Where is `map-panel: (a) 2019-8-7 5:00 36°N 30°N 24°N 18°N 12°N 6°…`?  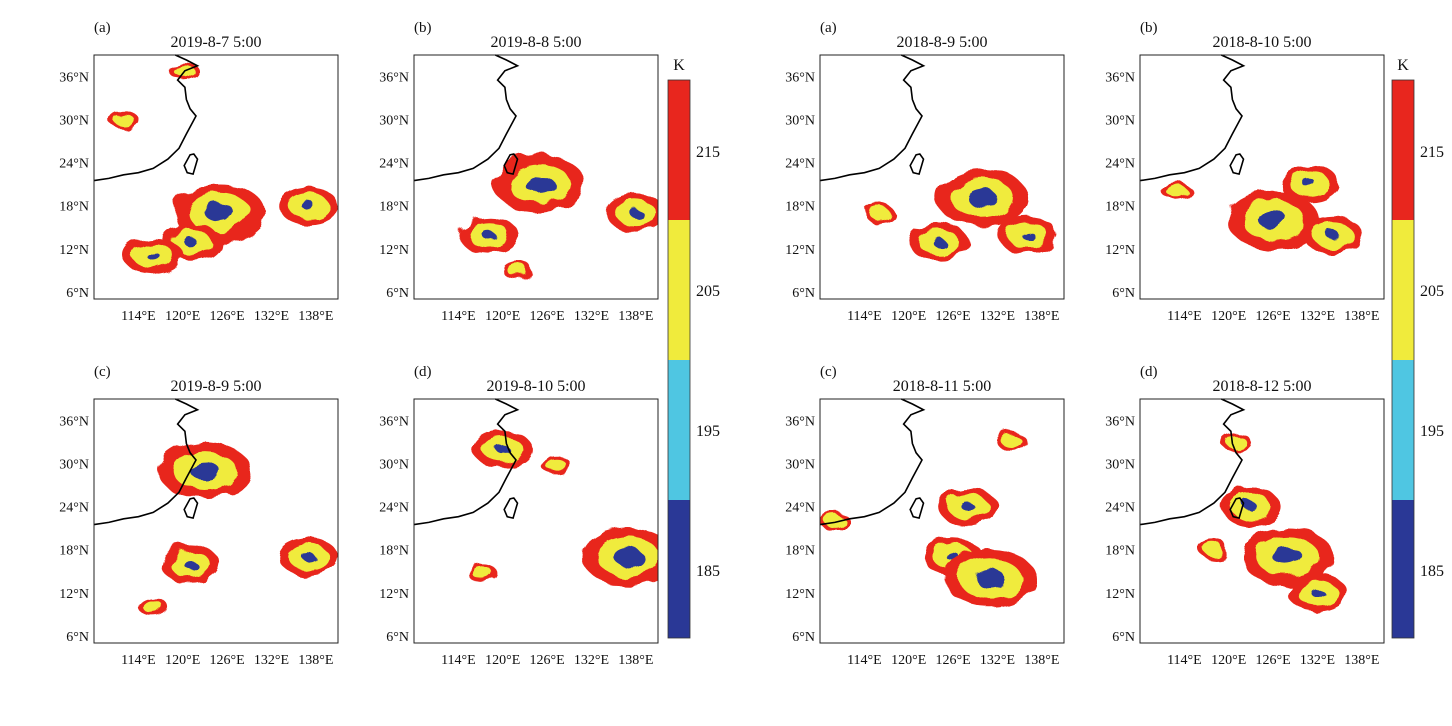 map-panel: (a) 2019-8-7 5:00 36°N 30°N 24°N 18°N 12°N 6°… is located at coordinates (199, 172).